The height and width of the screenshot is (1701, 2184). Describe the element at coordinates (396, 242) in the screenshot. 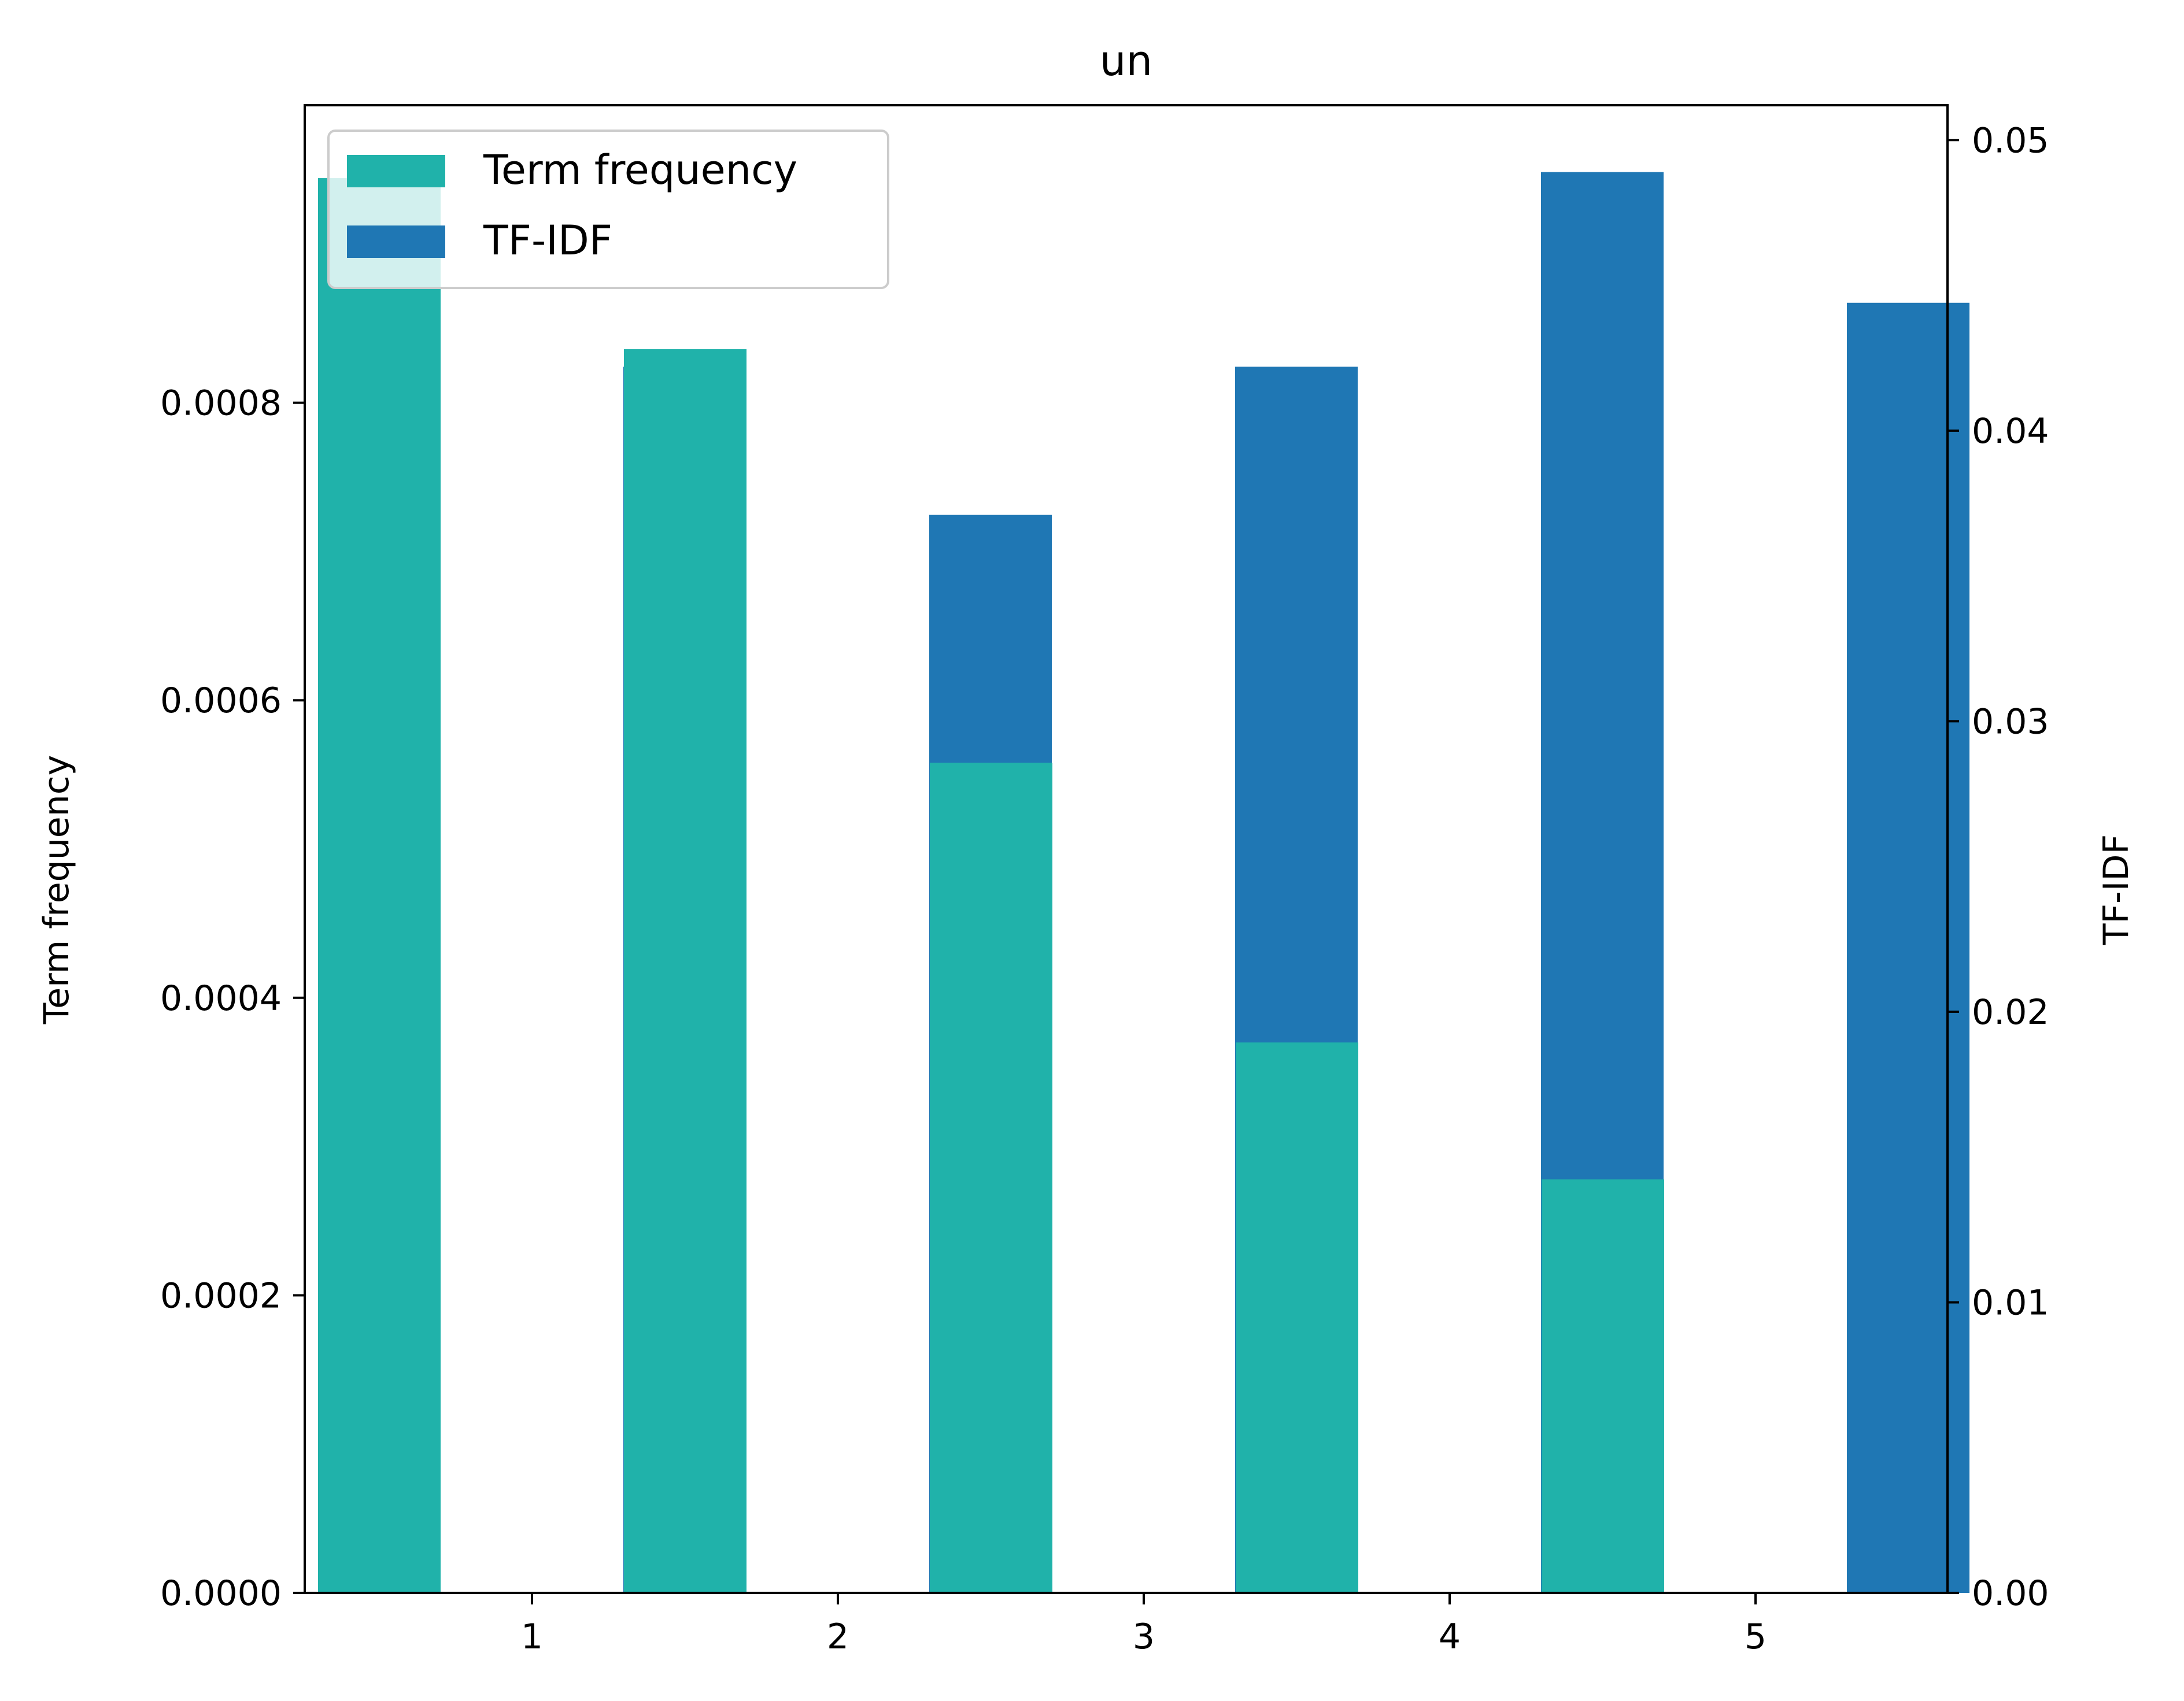

I see `legend-swatch-tf-idf` at that location.